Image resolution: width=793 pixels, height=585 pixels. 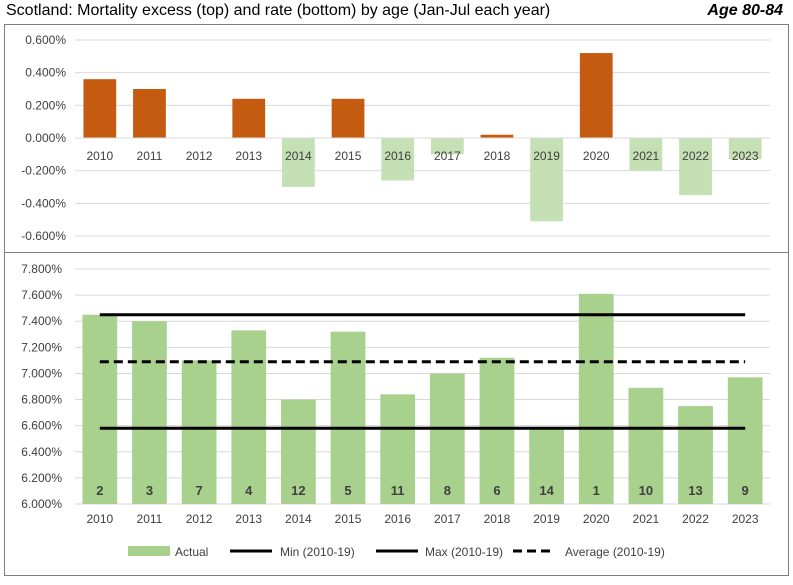 What do you see at coordinates (199, 156) in the screenshot?
I see `top-x-tick-label: 2012` at bounding box center [199, 156].